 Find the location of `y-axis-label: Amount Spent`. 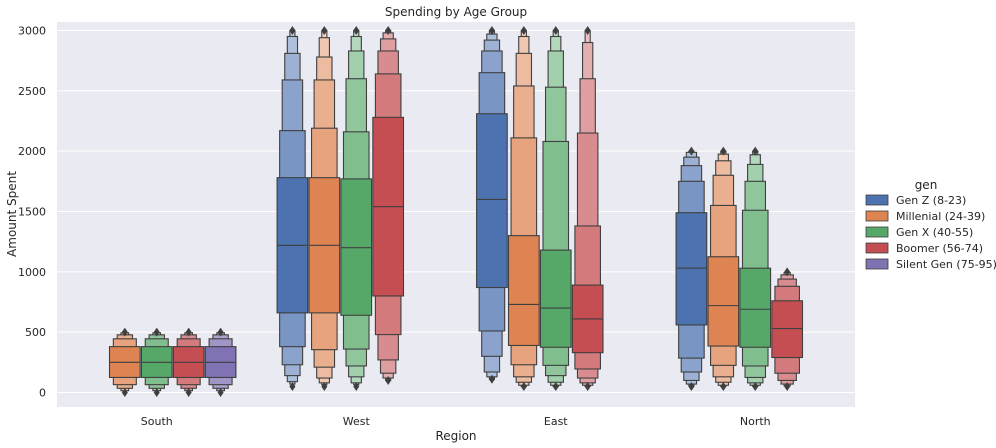

y-axis-label: Amount Spent is located at coordinates (12, 214).